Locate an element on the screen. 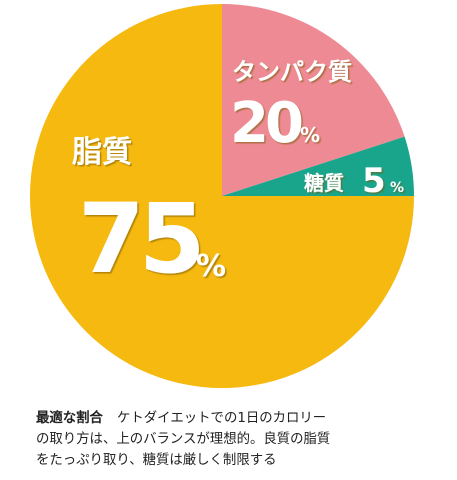 The height and width of the screenshot is (480, 457). caption-heading: 最適な割合 is located at coordinates (69, 418).